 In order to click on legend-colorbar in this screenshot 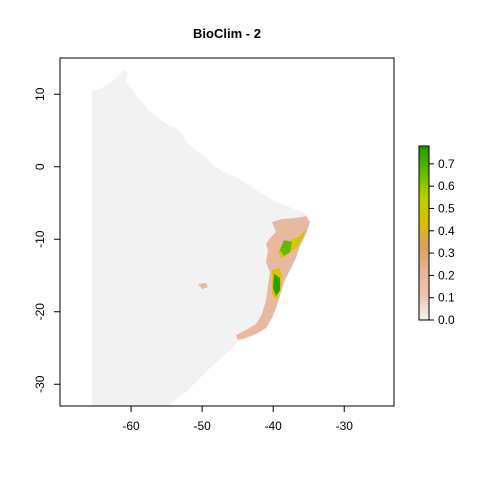, I will do `click(424, 233)`.